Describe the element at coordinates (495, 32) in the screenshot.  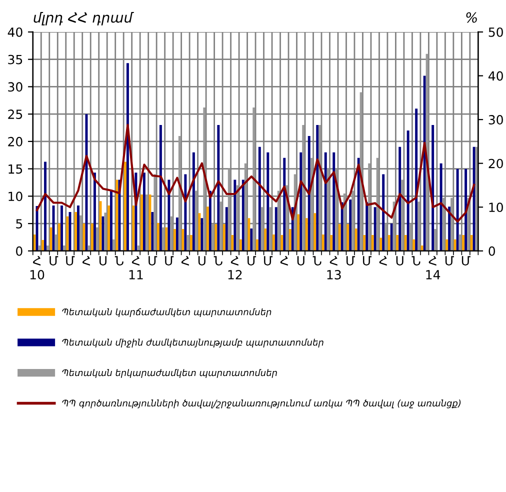
I see `y2-tick-label: 50` at that location.